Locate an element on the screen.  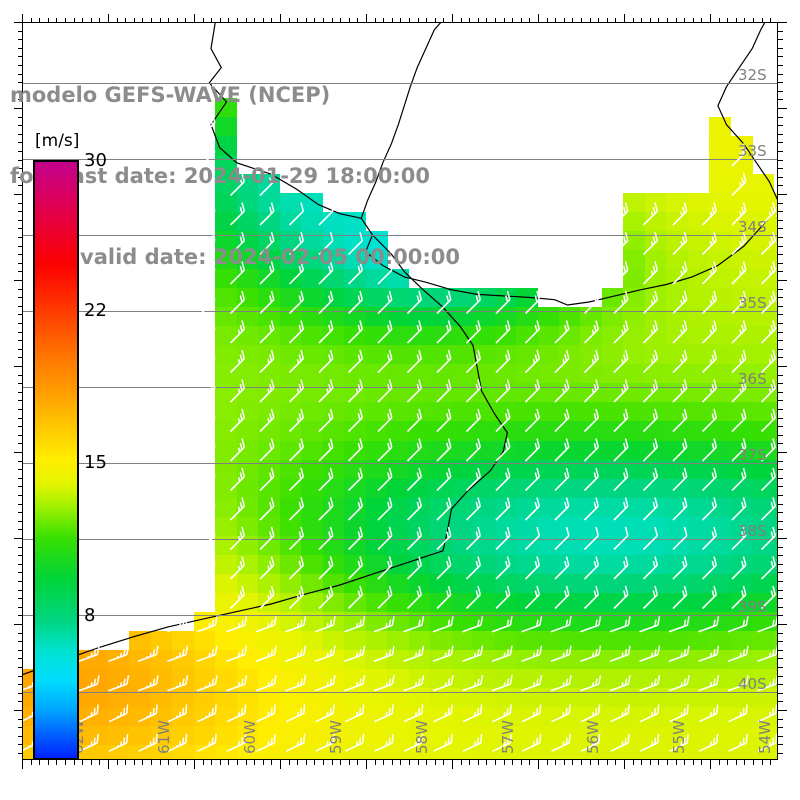
top-tick-strip is located at coordinates (400, 18).